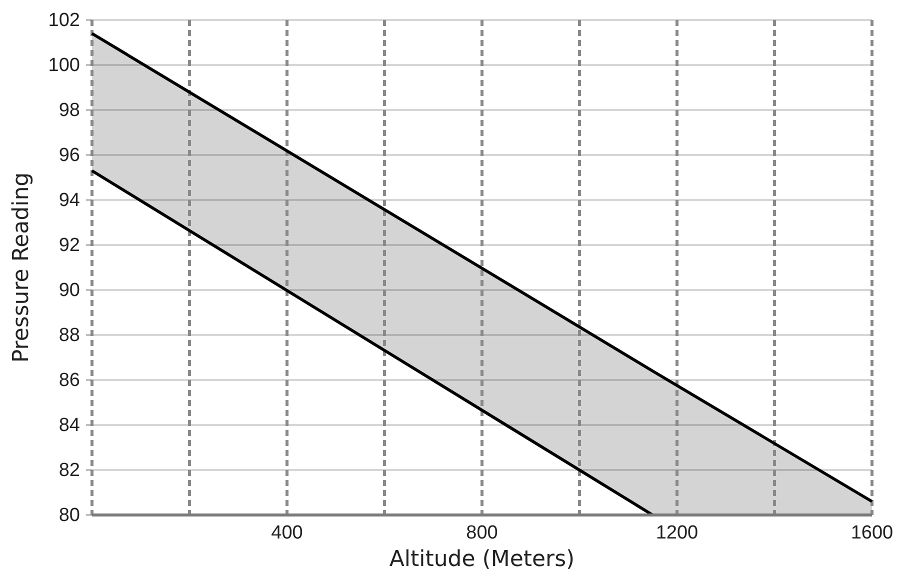 Image resolution: width=904 pixels, height=578 pixels. What do you see at coordinates (69, 381) in the screenshot?
I see `y-tick-label: 86` at bounding box center [69, 381].